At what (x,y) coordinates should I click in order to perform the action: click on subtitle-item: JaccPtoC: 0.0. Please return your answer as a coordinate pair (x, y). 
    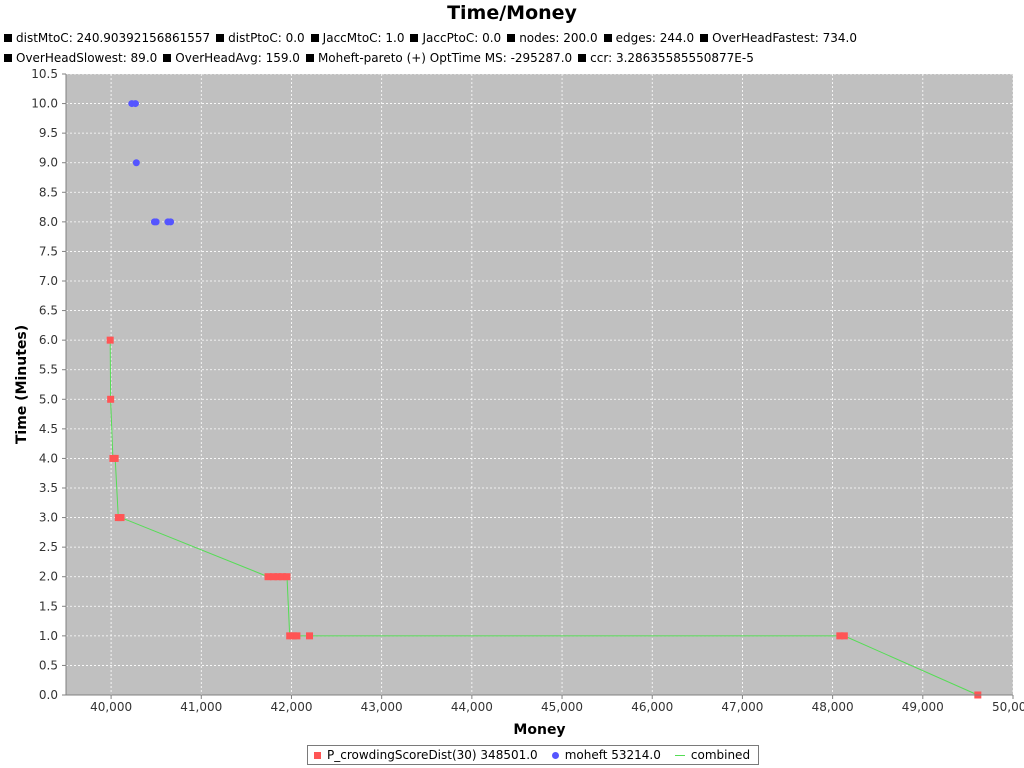
    Looking at the image, I should click on (455, 38).